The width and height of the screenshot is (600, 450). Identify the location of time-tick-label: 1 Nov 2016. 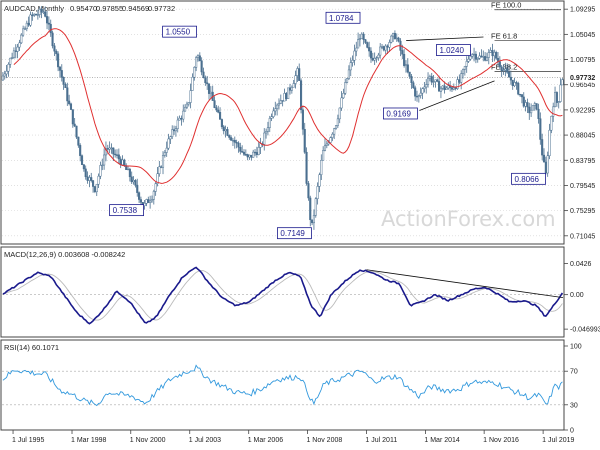
(501, 440).